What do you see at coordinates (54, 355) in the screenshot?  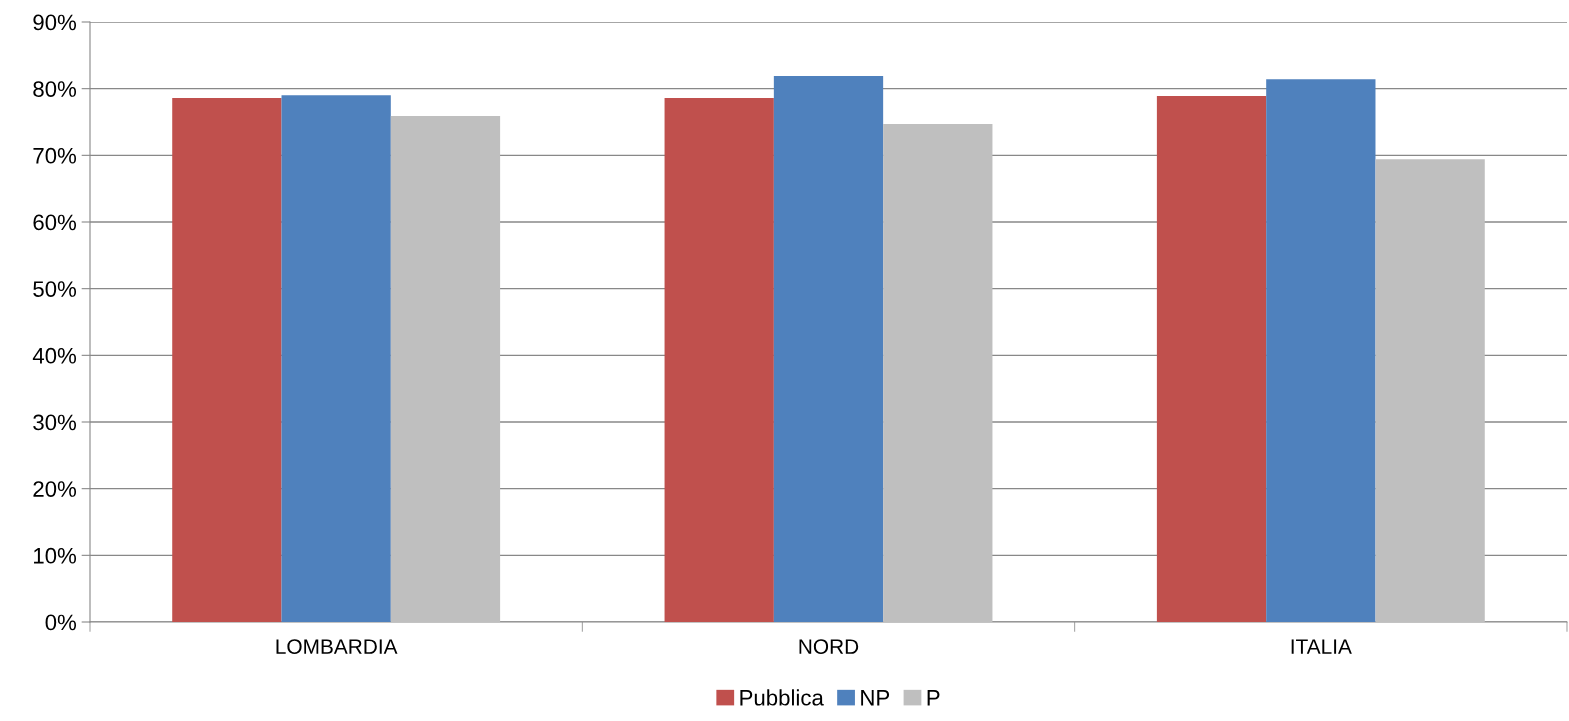 I see `y-tick-label: 40%` at bounding box center [54, 355].